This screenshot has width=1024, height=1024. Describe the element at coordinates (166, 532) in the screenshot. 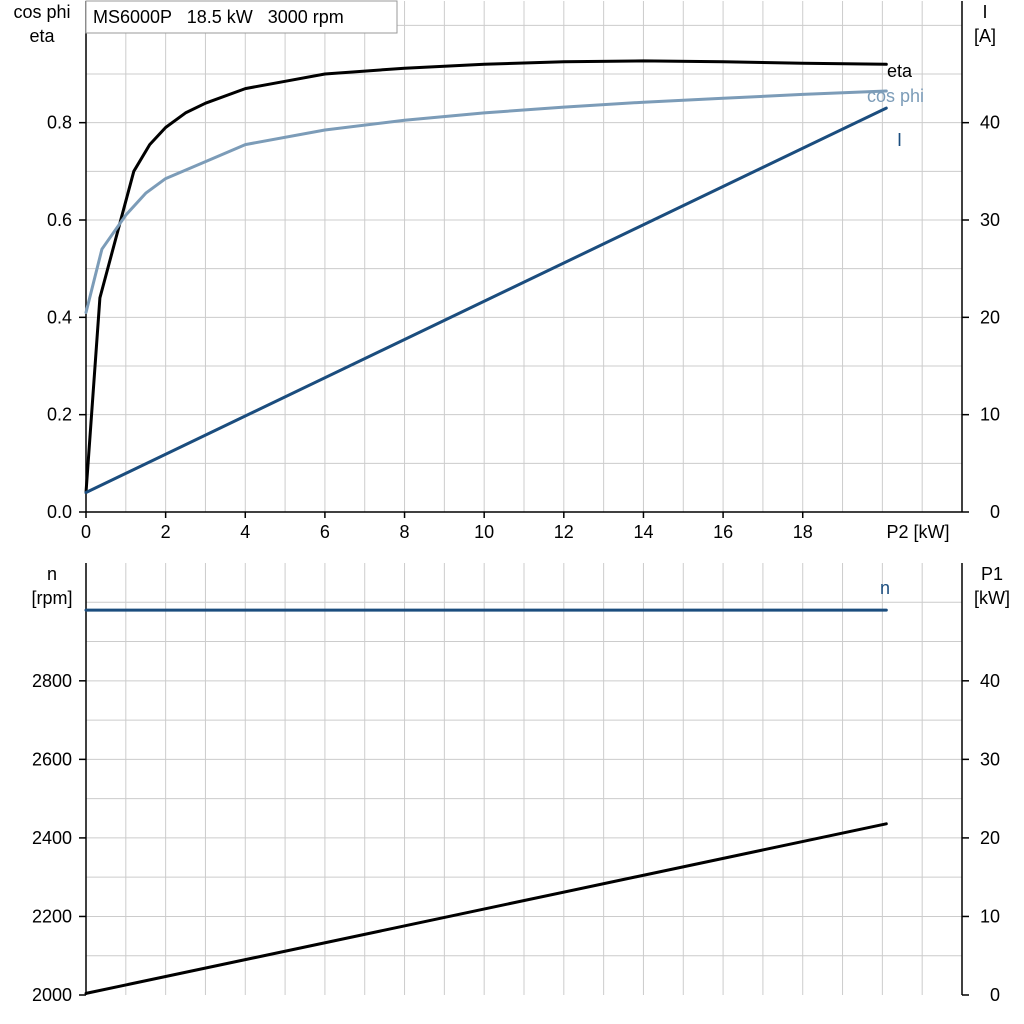

I see `x-tick-label: 2` at that location.